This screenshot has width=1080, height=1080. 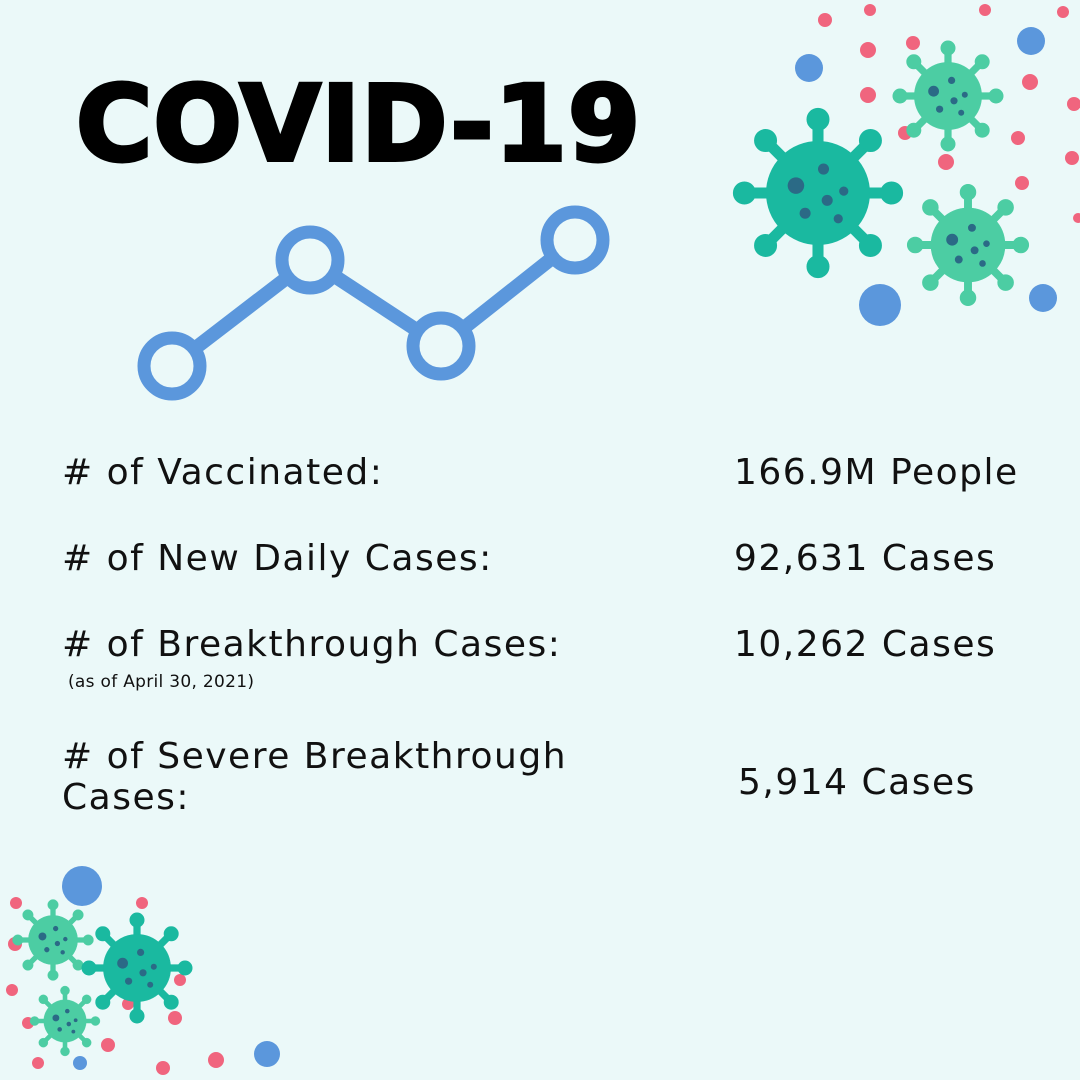 I want to click on severe-breakthrough-cases-label: # of Severe Breakthrough Cases:, so click(x=315, y=777).